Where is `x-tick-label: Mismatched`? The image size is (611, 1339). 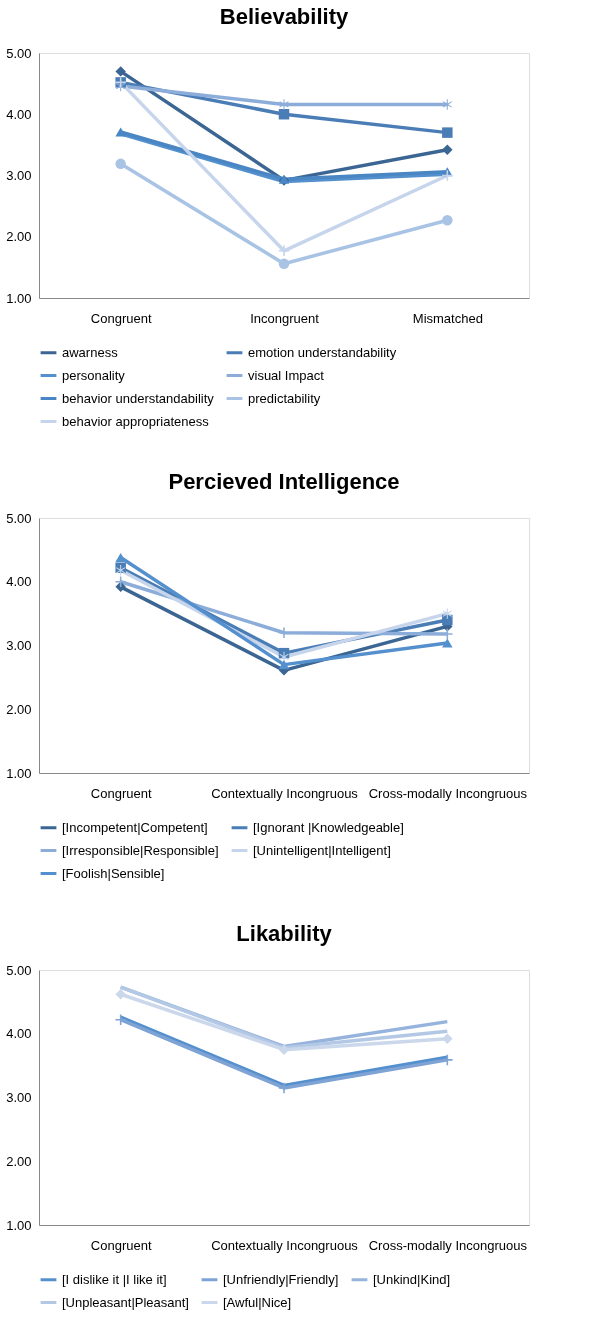 x-tick-label: Mismatched is located at coordinates (447, 318).